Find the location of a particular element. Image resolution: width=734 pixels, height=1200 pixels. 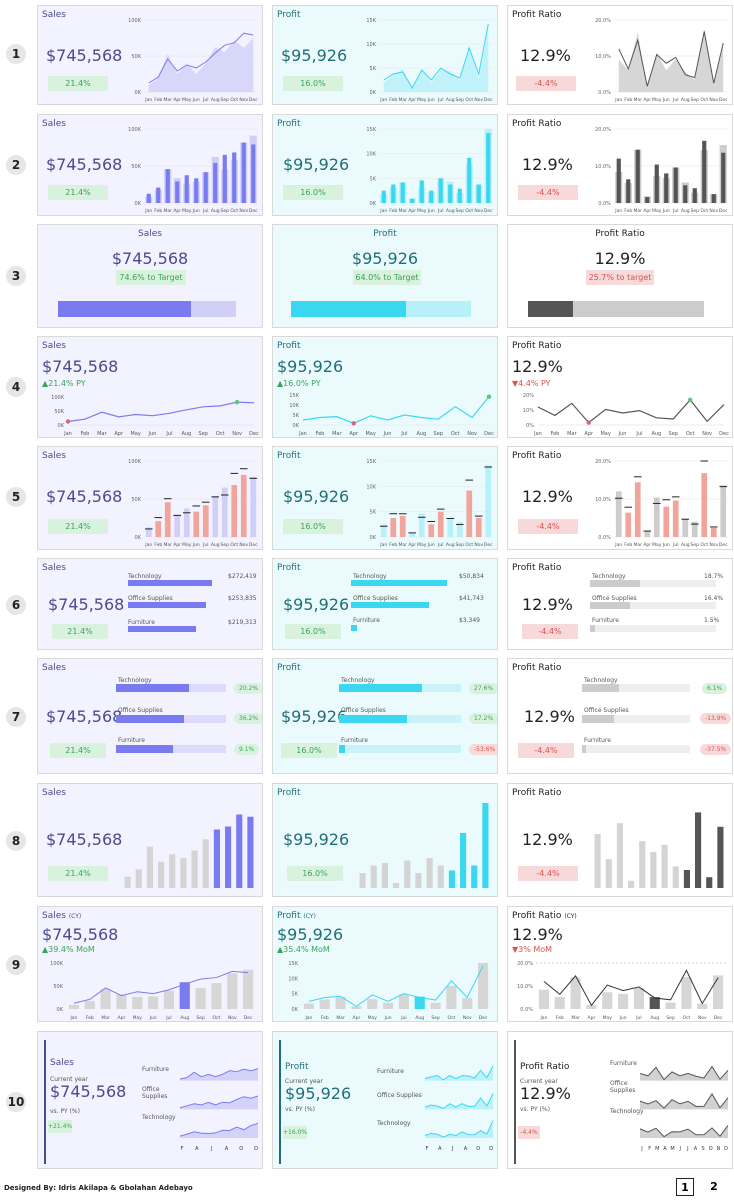

y-tick-label: 15K is located at coordinates (294, 396).